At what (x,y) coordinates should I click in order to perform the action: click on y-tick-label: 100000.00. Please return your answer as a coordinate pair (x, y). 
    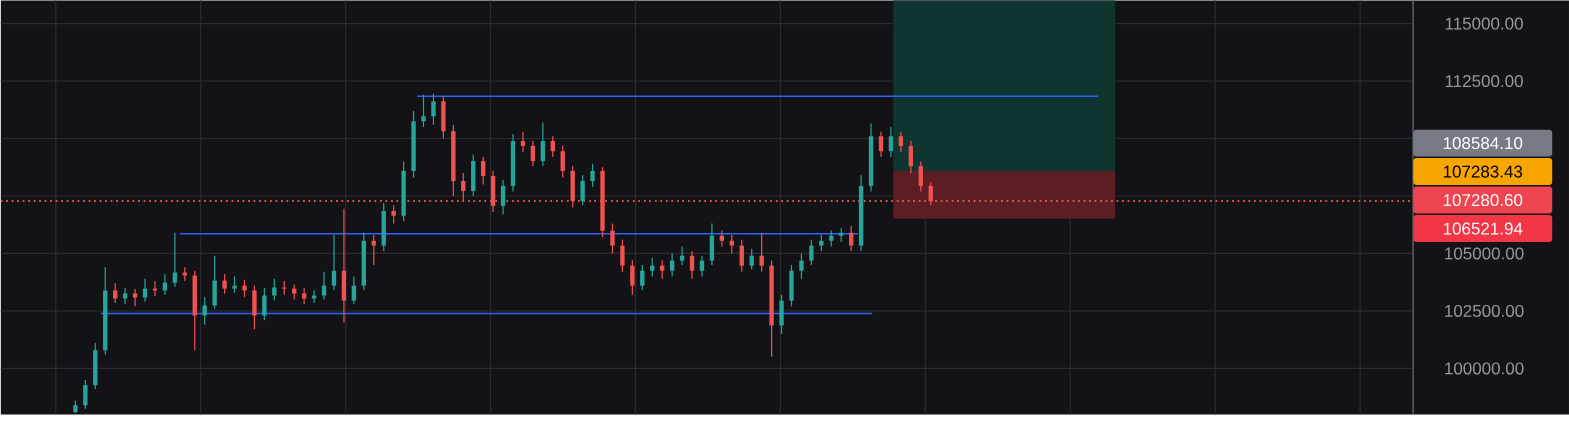
    Looking at the image, I should click on (1484, 368).